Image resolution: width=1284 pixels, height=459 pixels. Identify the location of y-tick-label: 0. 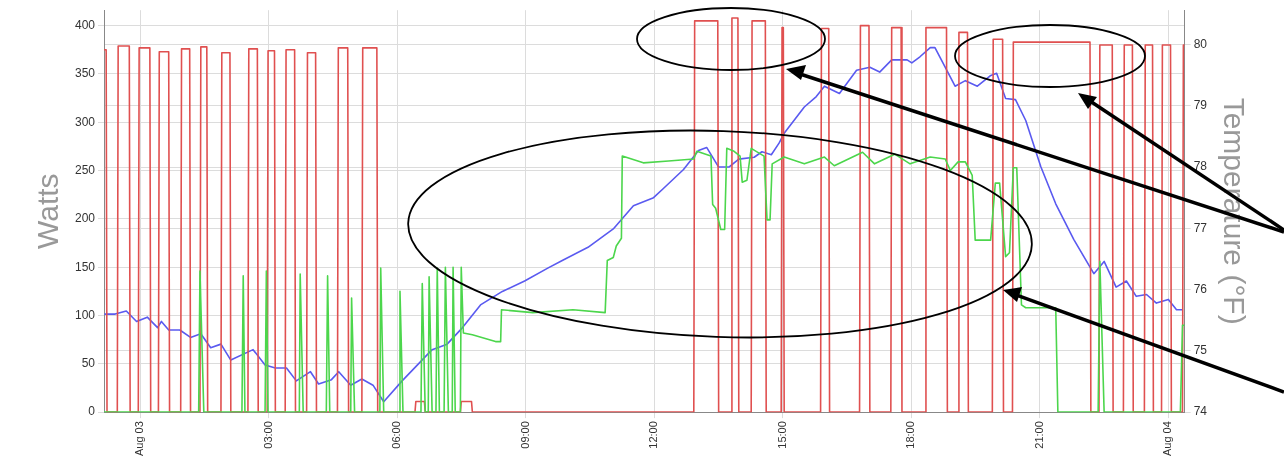
(92, 411).